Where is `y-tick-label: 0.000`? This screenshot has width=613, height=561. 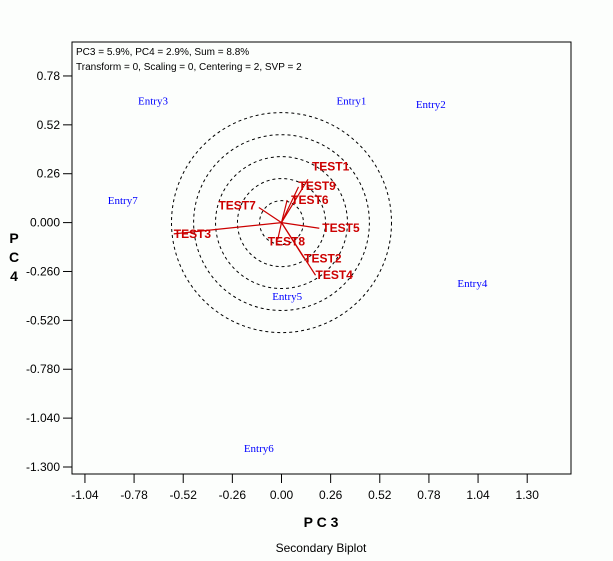
y-tick-label: 0.000 is located at coordinates (45, 223).